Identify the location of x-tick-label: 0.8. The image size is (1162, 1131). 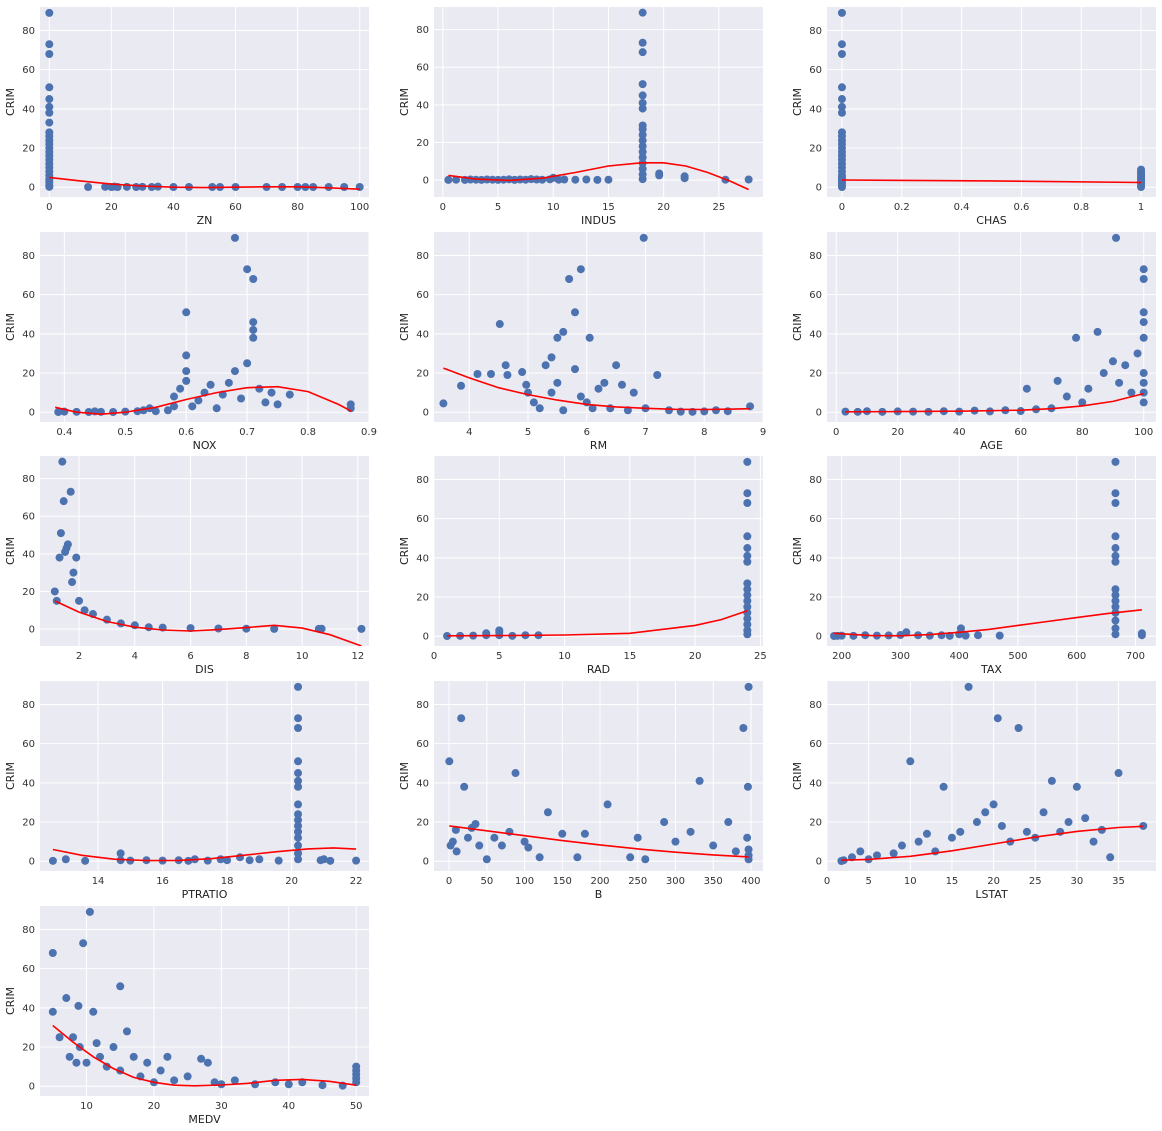
(1081, 207).